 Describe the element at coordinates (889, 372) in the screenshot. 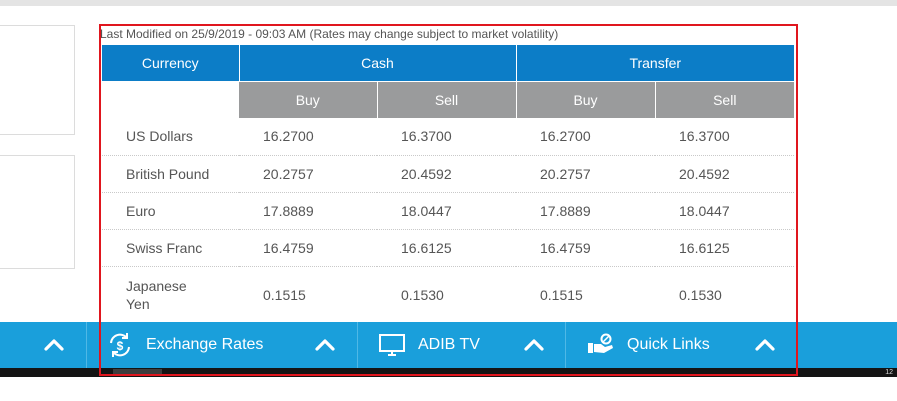

I see `corner-number: 12` at that location.